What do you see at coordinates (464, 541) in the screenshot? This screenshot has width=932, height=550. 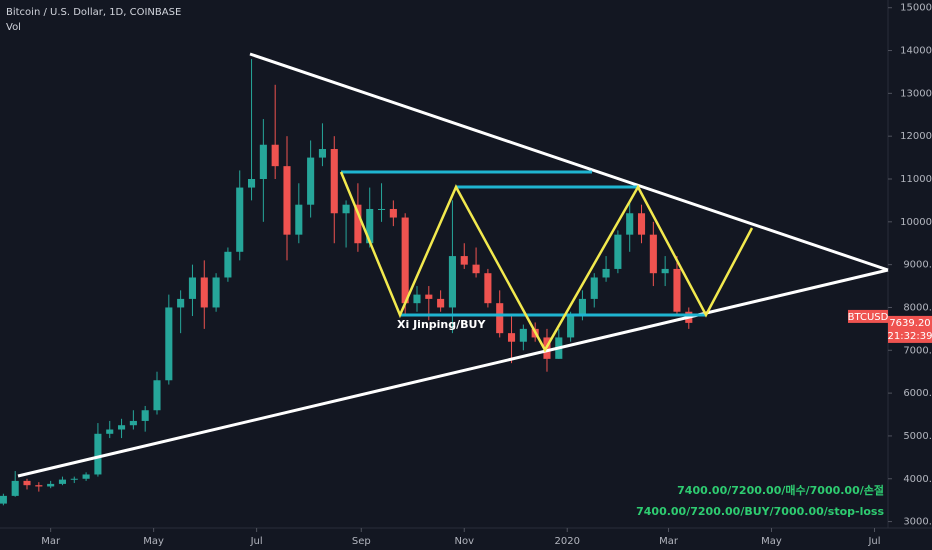 I see `x-tick-label: Nov` at bounding box center [464, 541].